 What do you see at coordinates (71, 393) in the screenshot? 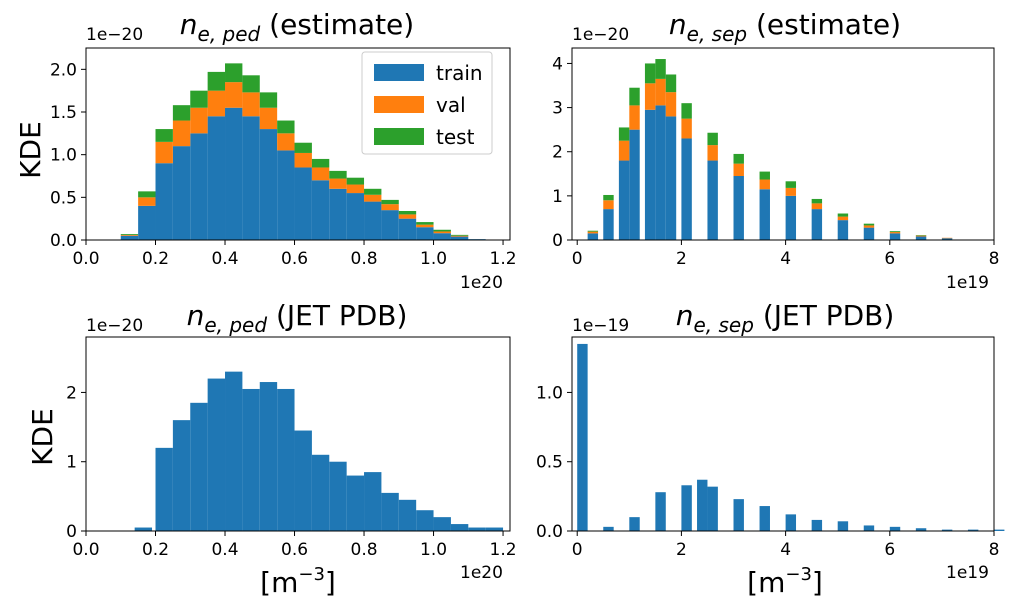
I see `y-tick-label: 2` at bounding box center [71, 393].